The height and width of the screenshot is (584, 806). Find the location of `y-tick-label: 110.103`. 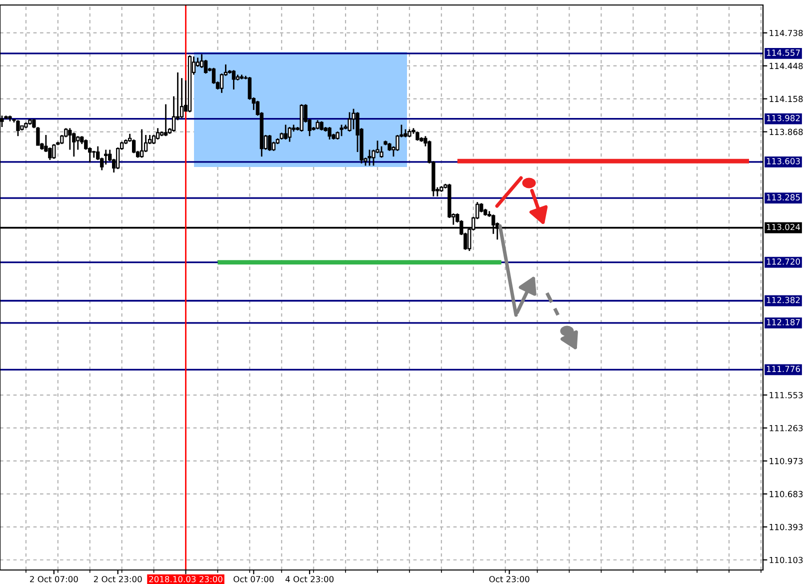

y-tick-label: 110.103 is located at coordinates (786, 560).